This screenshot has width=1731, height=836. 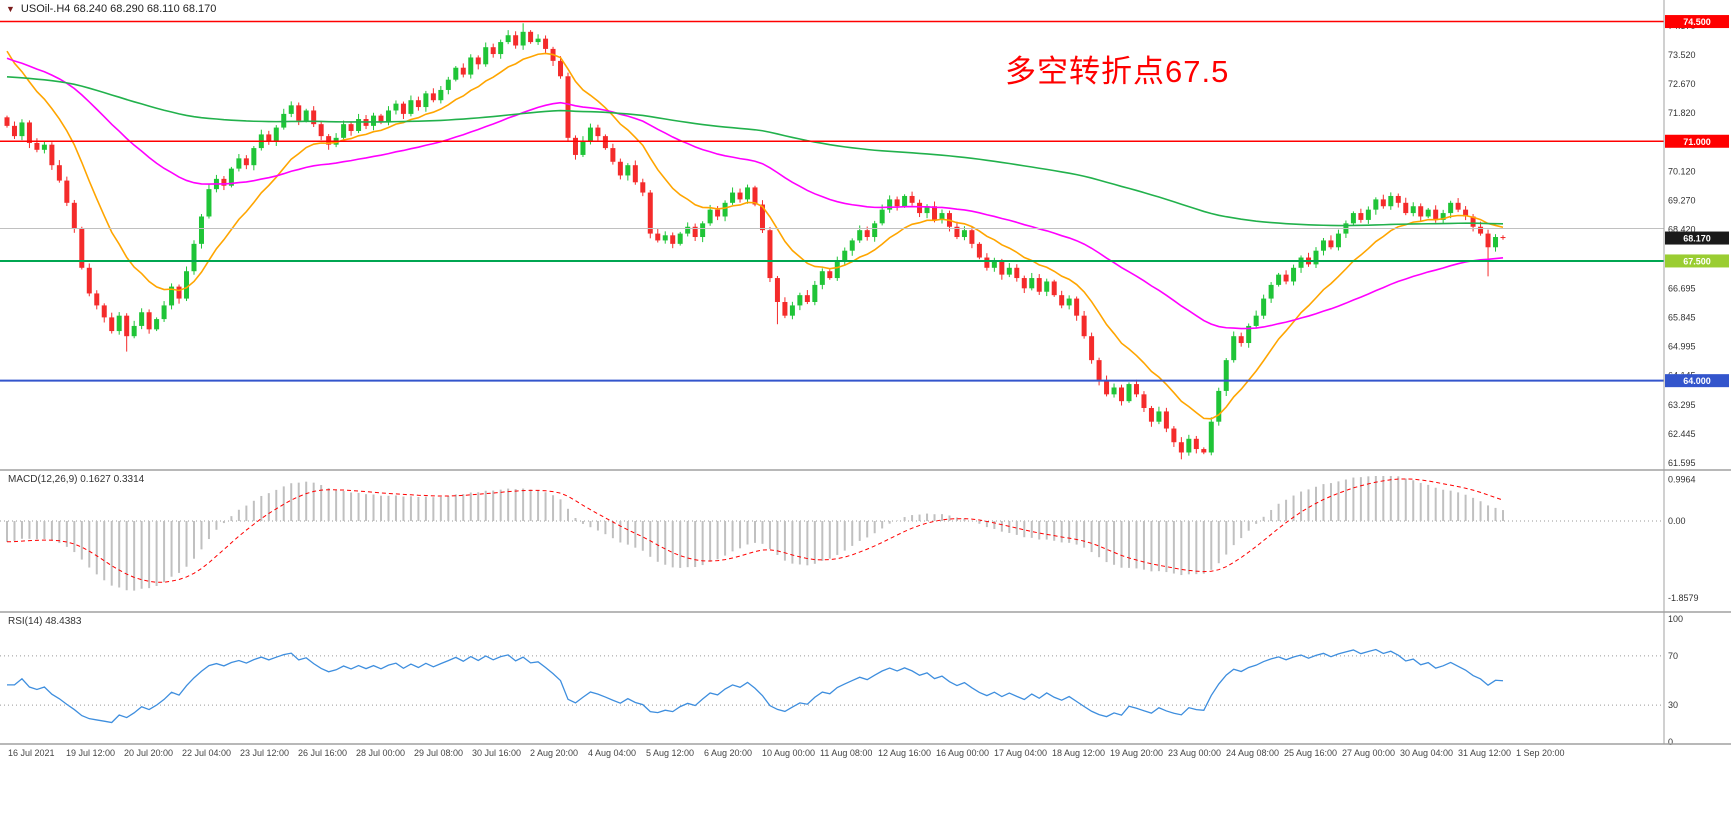 What do you see at coordinates (788, 753) in the screenshot?
I see `svg-text: 10 Aug 00:00` at bounding box center [788, 753].